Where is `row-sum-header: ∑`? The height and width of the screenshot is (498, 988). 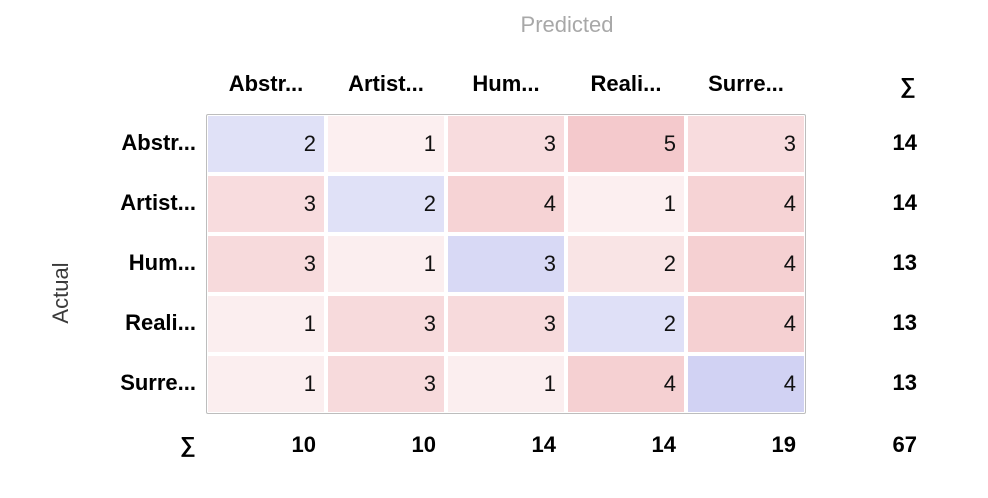
row-sum-header: ∑ is located at coordinates (908, 85).